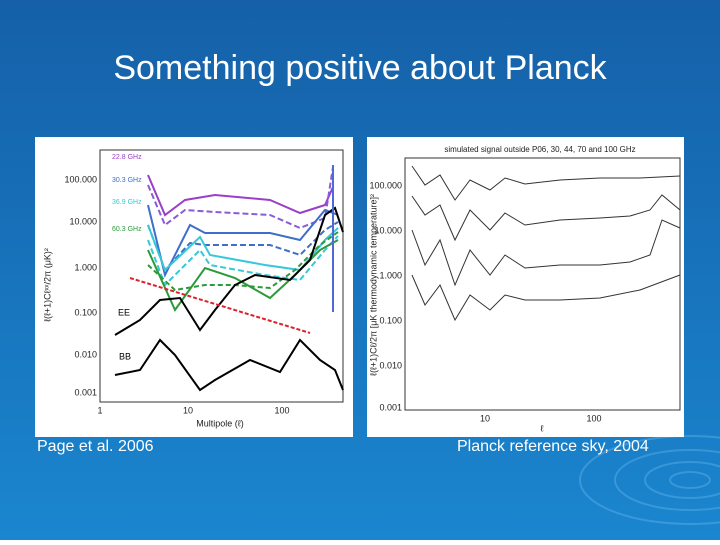  What do you see at coordinates (543, 428) in the screenshot?
I see `x-axis-label: ℓ` at bounding box center [543, 428].